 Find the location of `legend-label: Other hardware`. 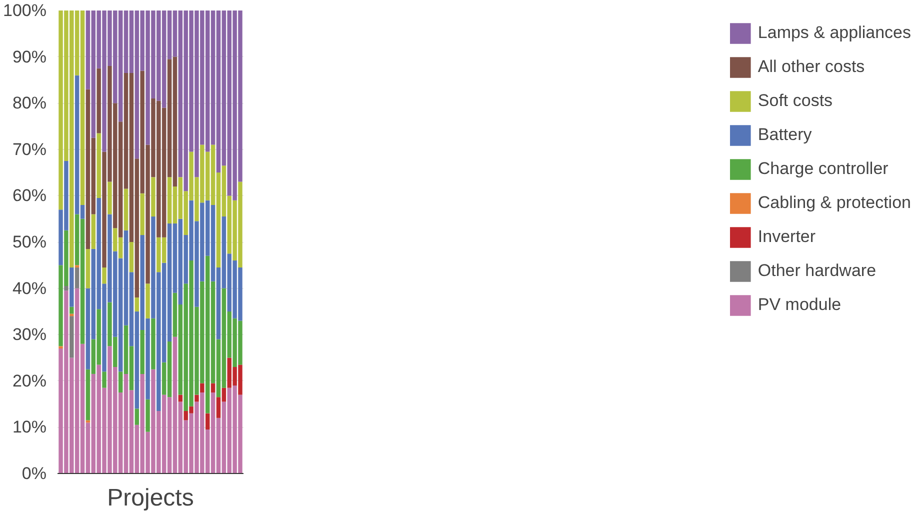

legend-label: Other hardware is located at coordinates (817, 271).